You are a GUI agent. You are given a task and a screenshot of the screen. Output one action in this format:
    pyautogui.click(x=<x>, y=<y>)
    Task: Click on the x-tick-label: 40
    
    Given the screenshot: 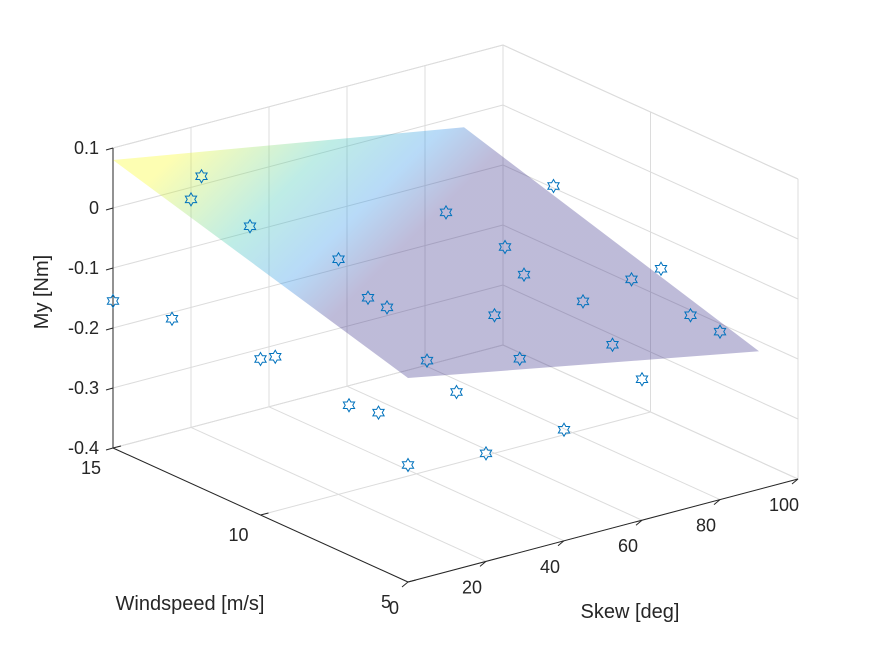 What is the action you would take?
    pyautogui.click(x=550, y=567)
    